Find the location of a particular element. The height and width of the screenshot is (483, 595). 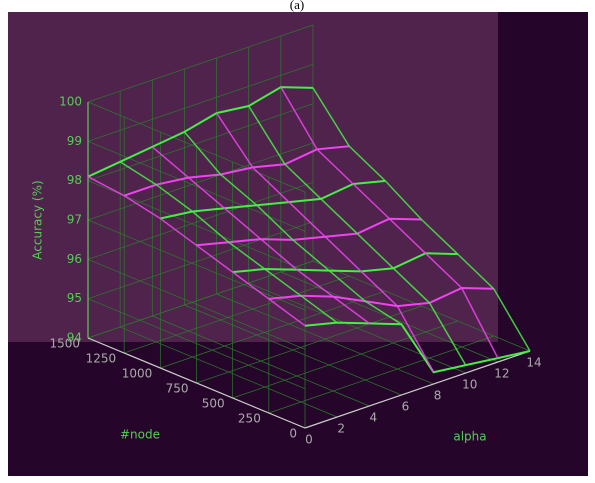

x-tick-label: 250 is located at coordinates (249, 419).